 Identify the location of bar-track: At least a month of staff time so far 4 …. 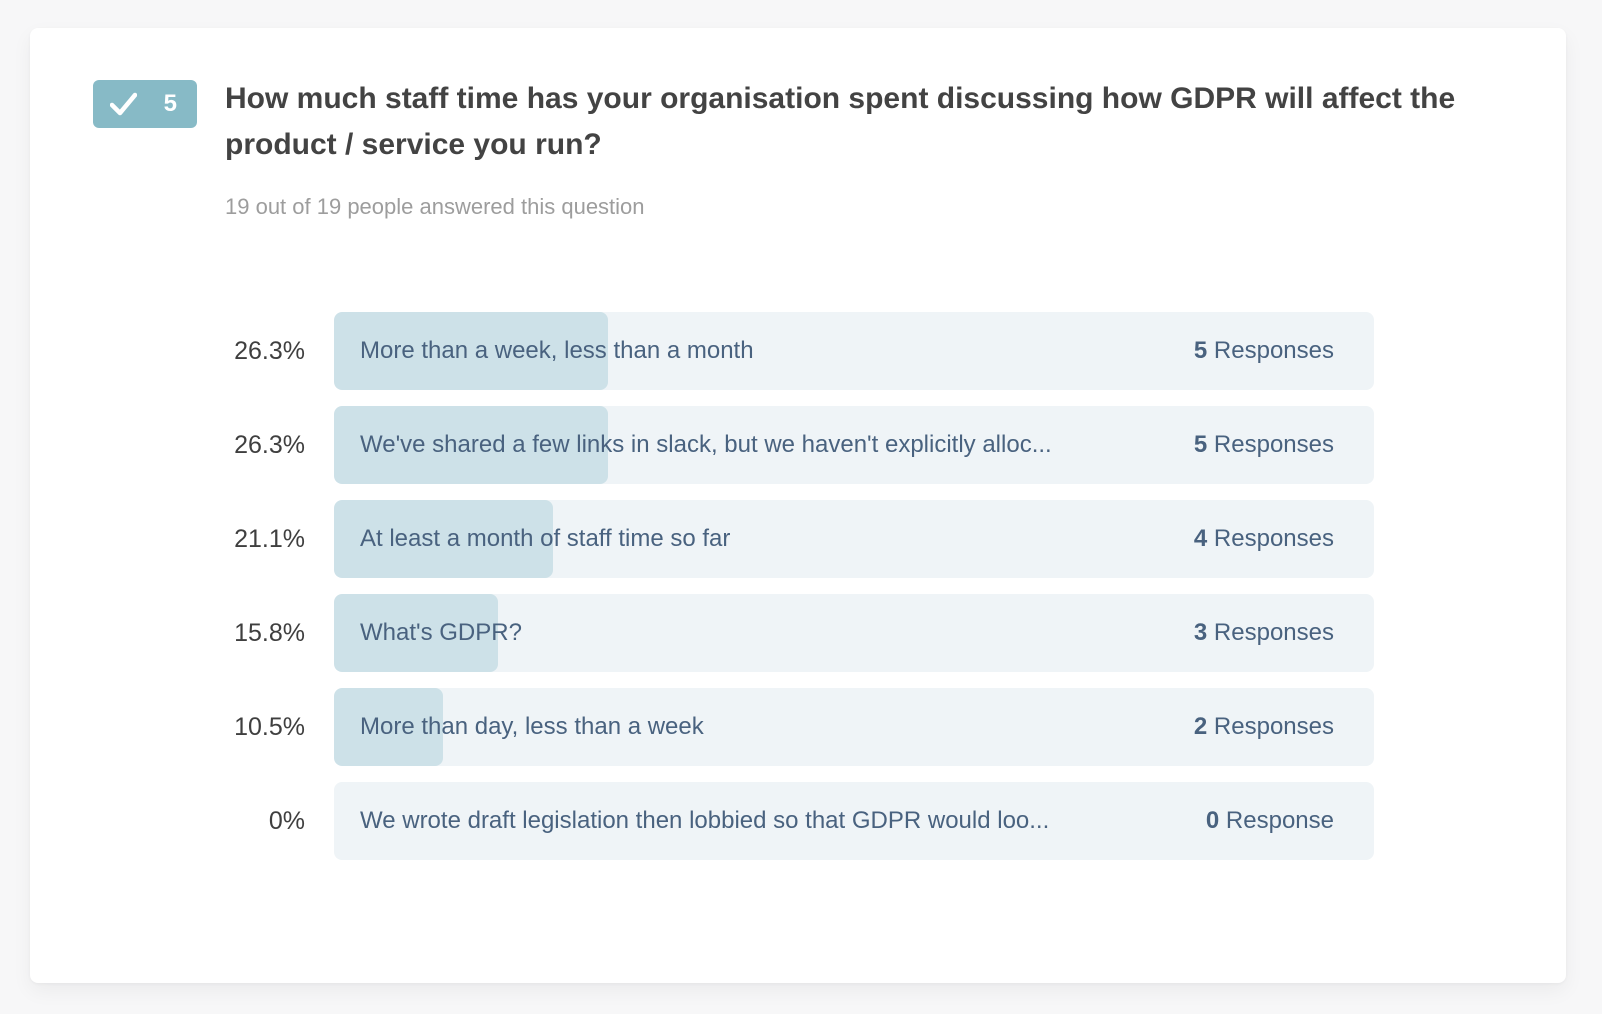
(854, 539).